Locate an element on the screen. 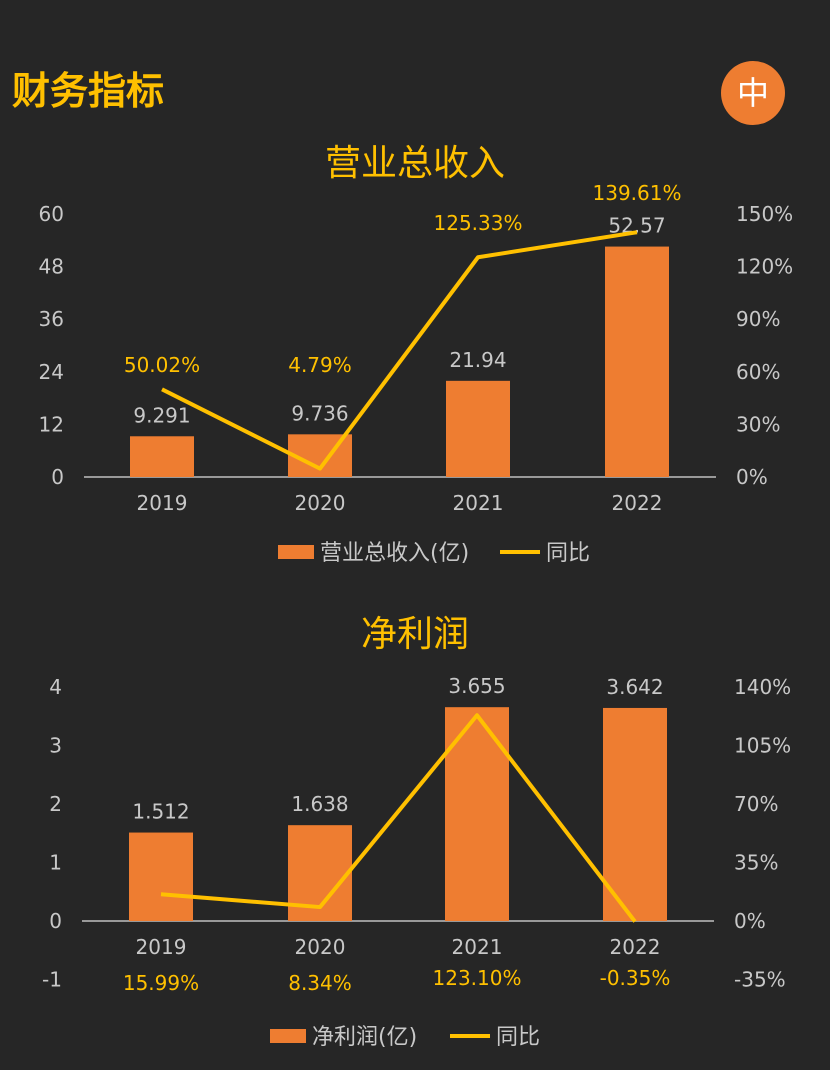  left-axis-tick: 24 is located at coordinates (51, 372).